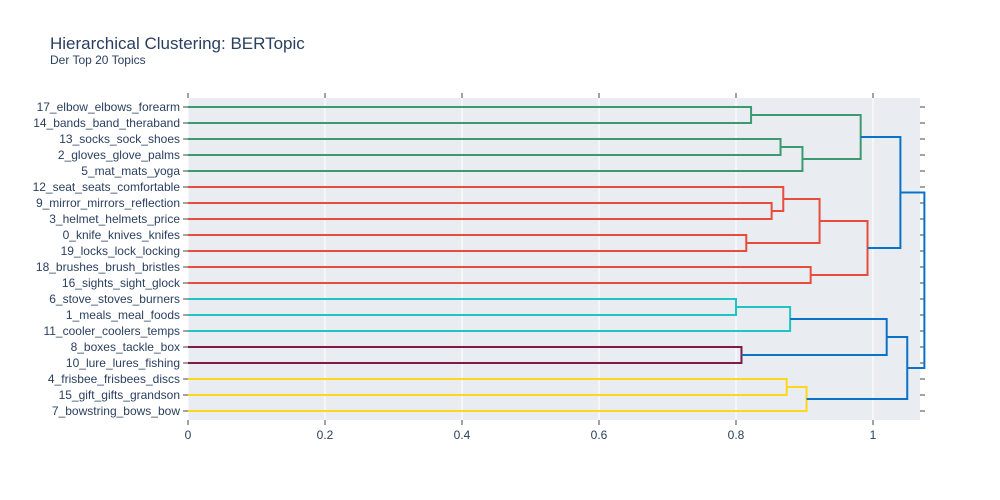 The width and height of the screenshot is (1000, 500). Describe the element at coordinates (462, 435) in the screenshot. I see `x-tick-label: 0.4` at that location.